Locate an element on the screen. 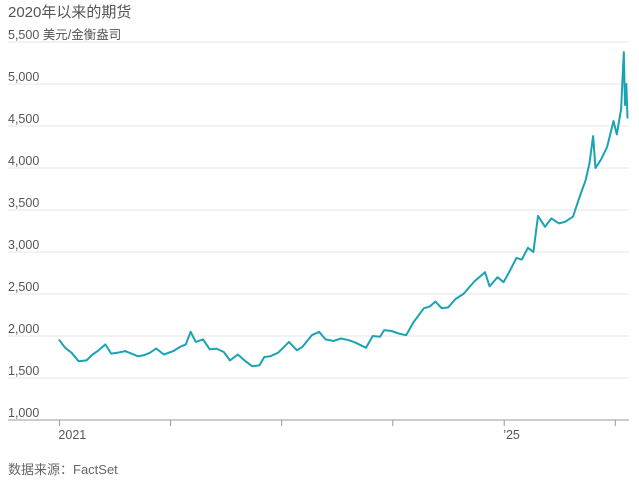 This screenshot has width=639, height=484. x-axis: 2021 ’25 is located at coordinates (318, 430).